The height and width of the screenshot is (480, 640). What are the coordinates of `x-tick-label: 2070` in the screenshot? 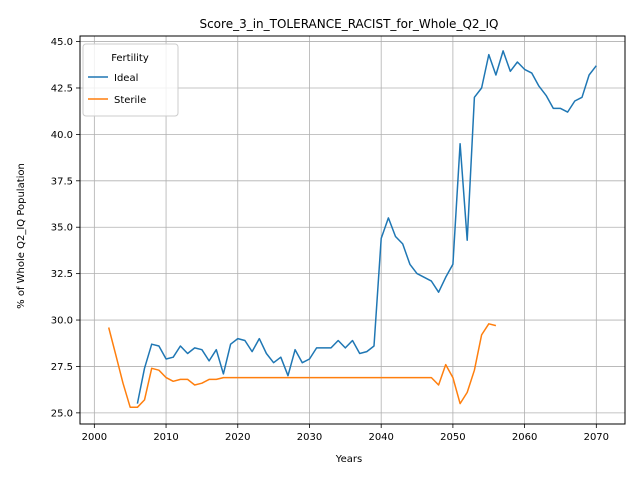 It's located at (596, 437).